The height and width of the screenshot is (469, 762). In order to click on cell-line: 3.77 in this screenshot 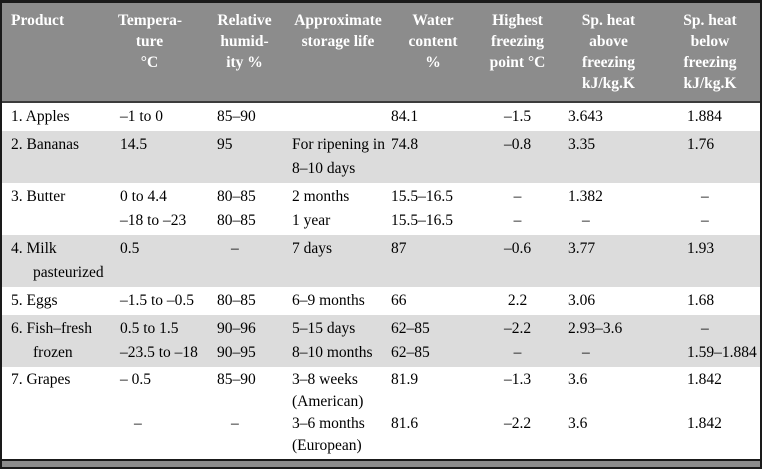, I will do `click(582, 248)`.